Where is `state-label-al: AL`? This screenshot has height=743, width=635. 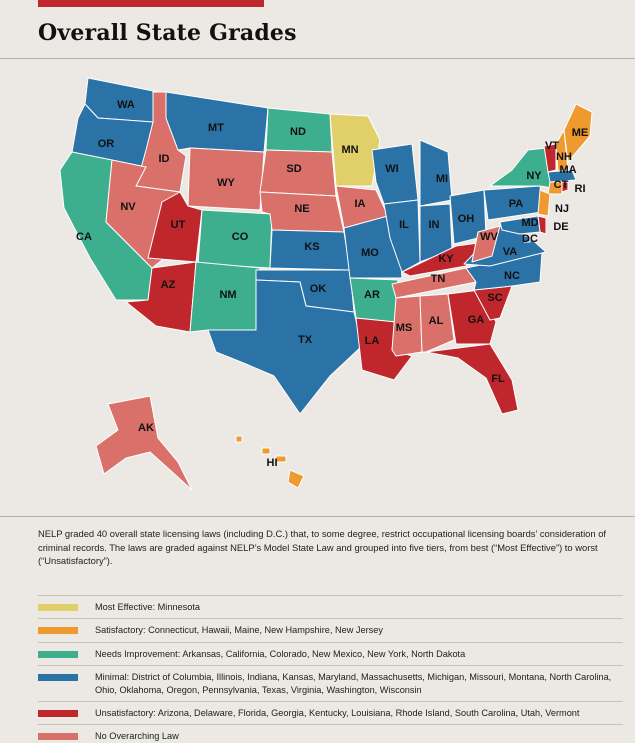
state-label-al: AL is located at coordinates (436, 321).